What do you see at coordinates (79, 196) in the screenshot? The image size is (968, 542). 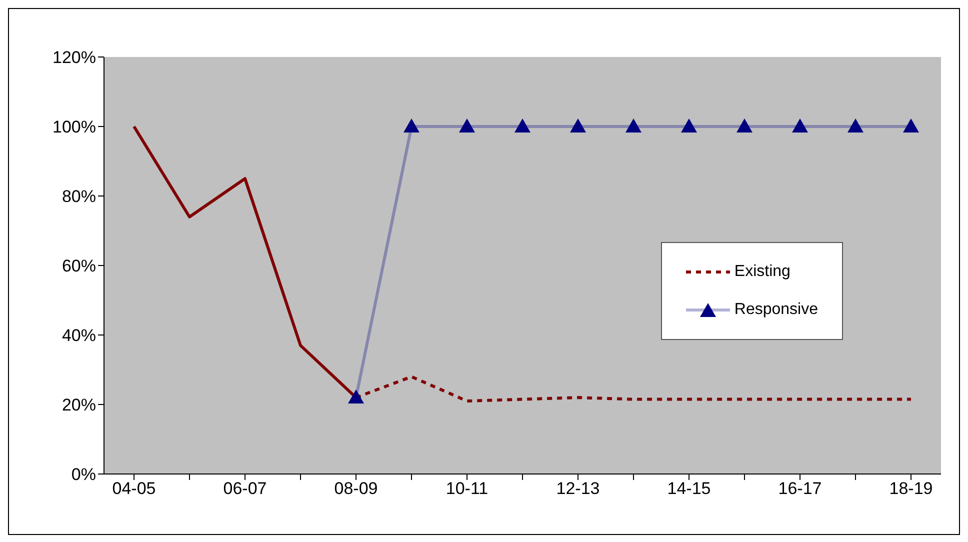 I see `y-tick-label: 80%` at bounding box center [79, 196].